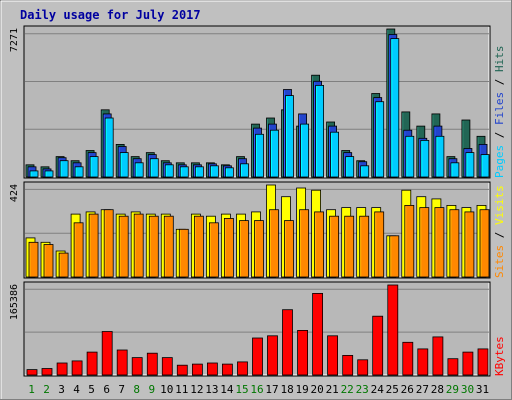 The width and height of the screenshot is (512, 400). I want to click on panel-legend: Pages / Files / Hits, so click(499, 112).